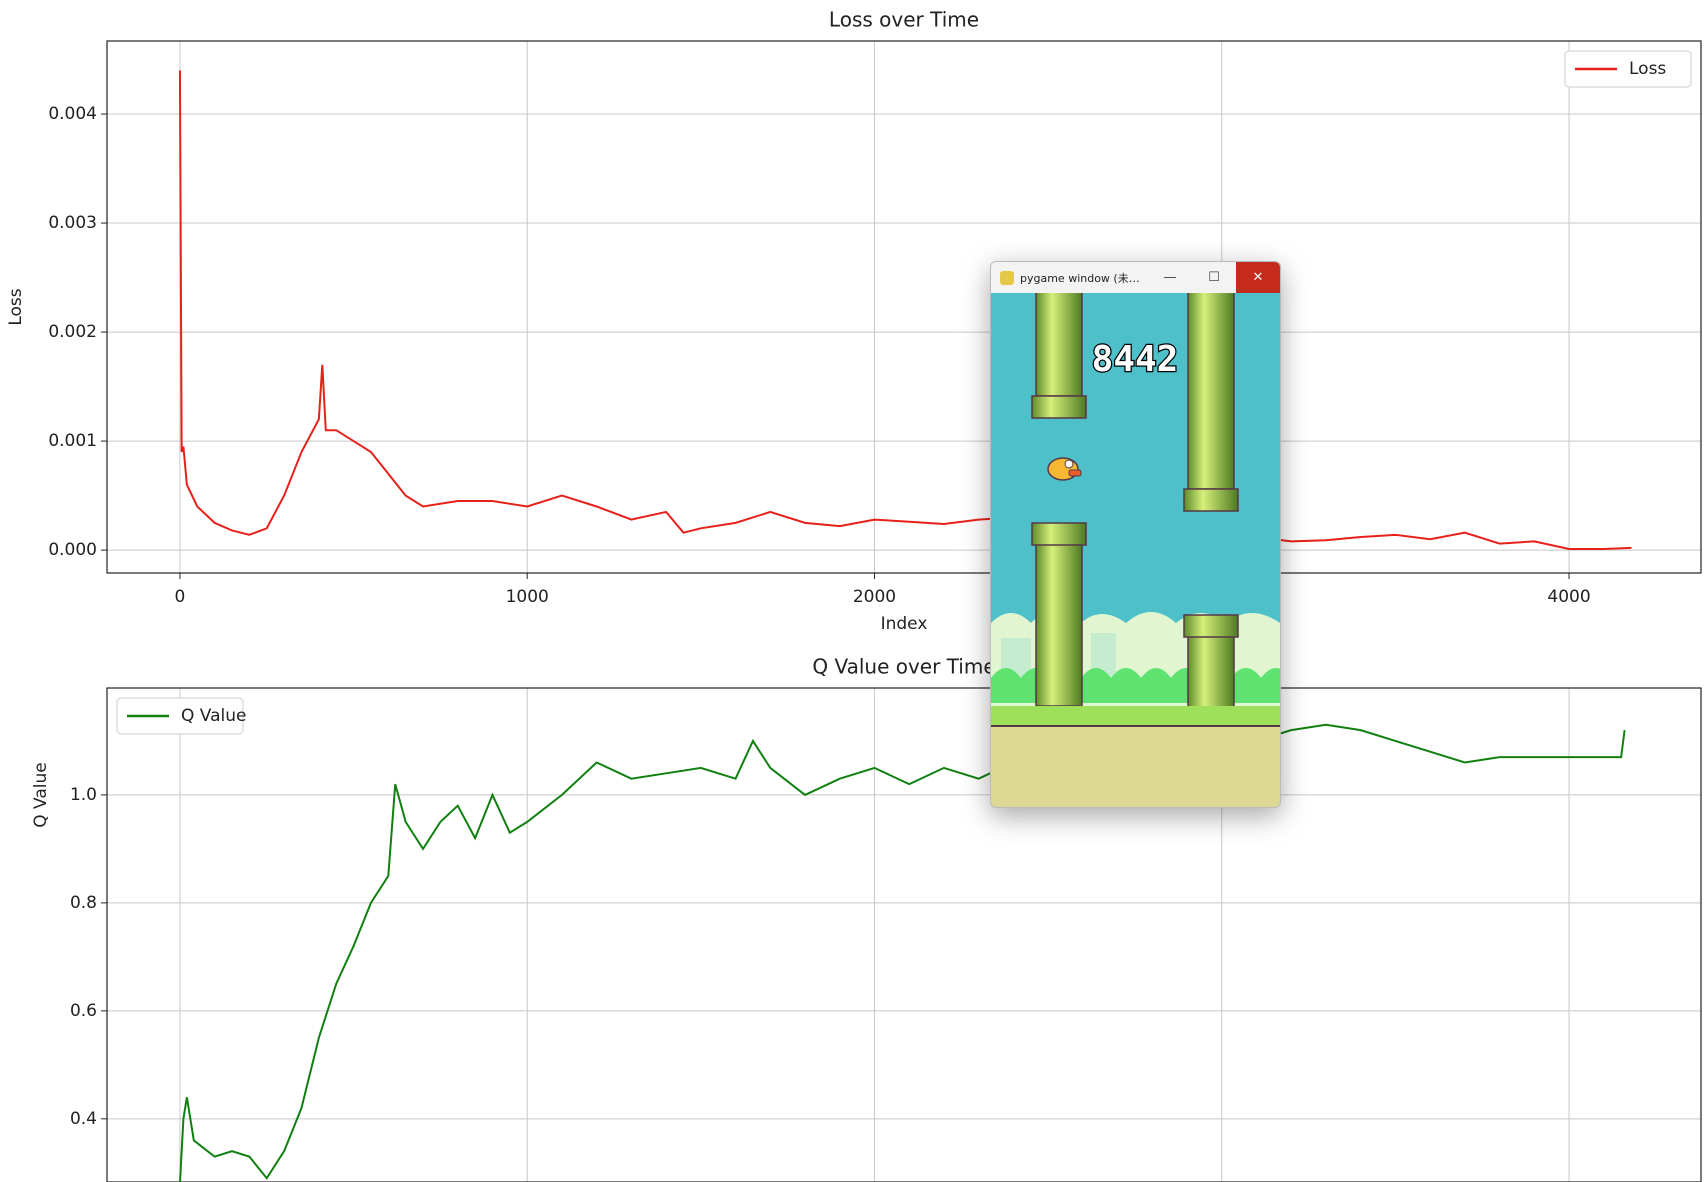 This screenshot has height=1182, width=1708. Describe the element at coordinates (16, 306) in the screenshot. I see `y-axis-label: Loss` at that location.